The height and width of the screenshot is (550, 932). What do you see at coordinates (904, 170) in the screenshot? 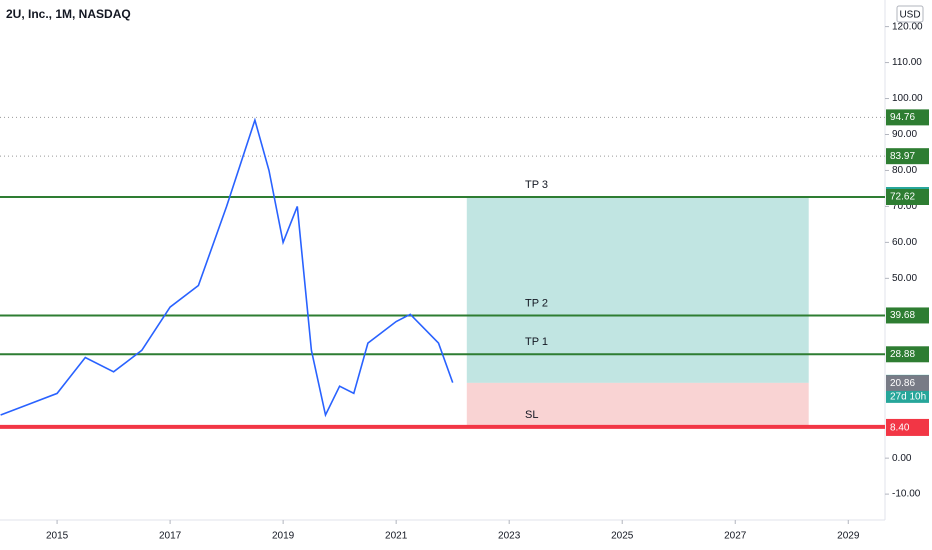
I see `y-tick-label: 80.00` at bounding box center [904, 170].